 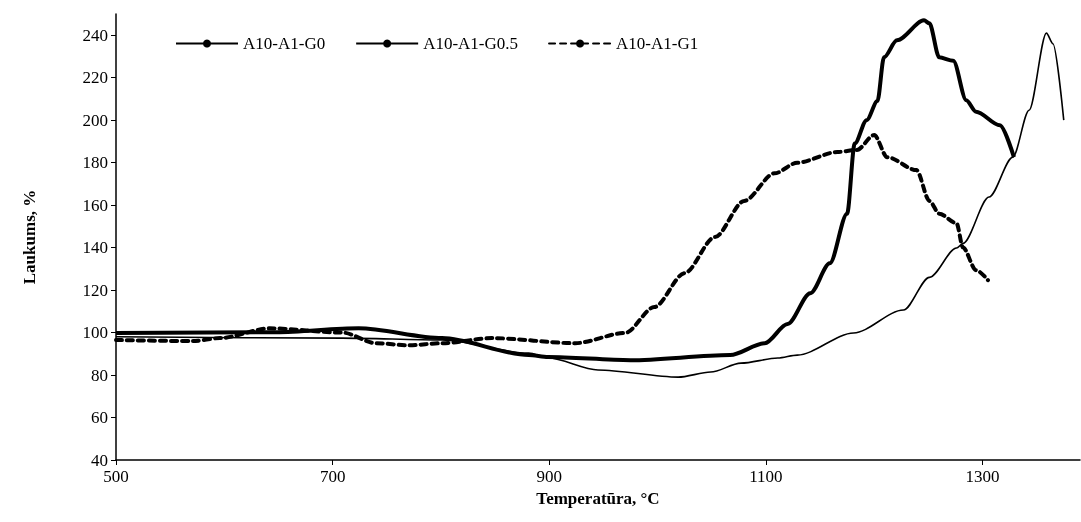 I want to click on y-axis-title: Laukums, %, so click(x=29, y=237).